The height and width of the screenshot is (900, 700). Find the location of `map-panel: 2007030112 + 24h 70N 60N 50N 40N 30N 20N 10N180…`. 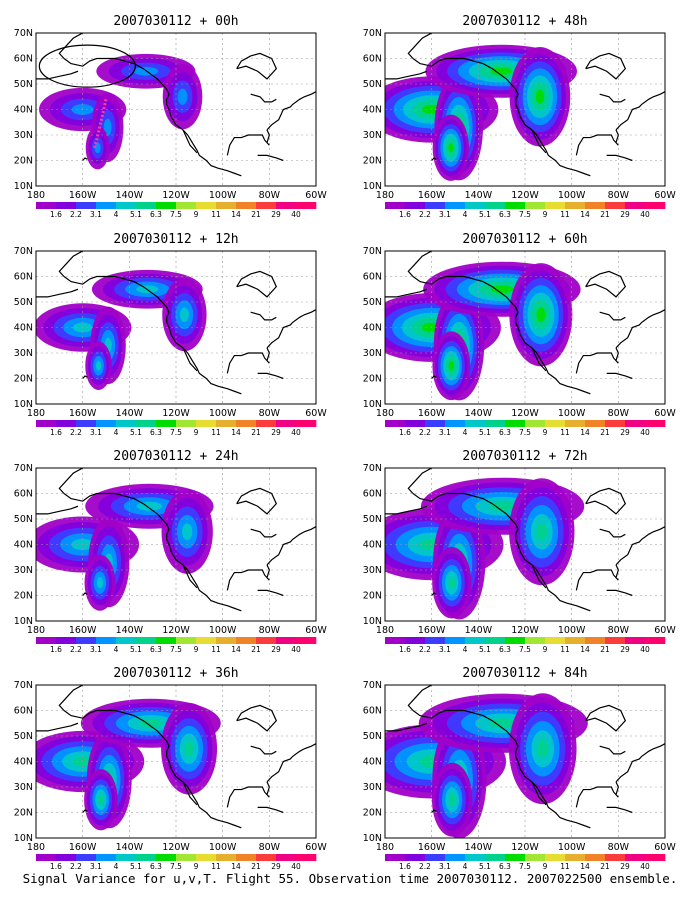

map-panel: 2007030112 + 24h 70N 60N 50N 40N 30N 20N 10N180… is located at coordinates (171, 551).